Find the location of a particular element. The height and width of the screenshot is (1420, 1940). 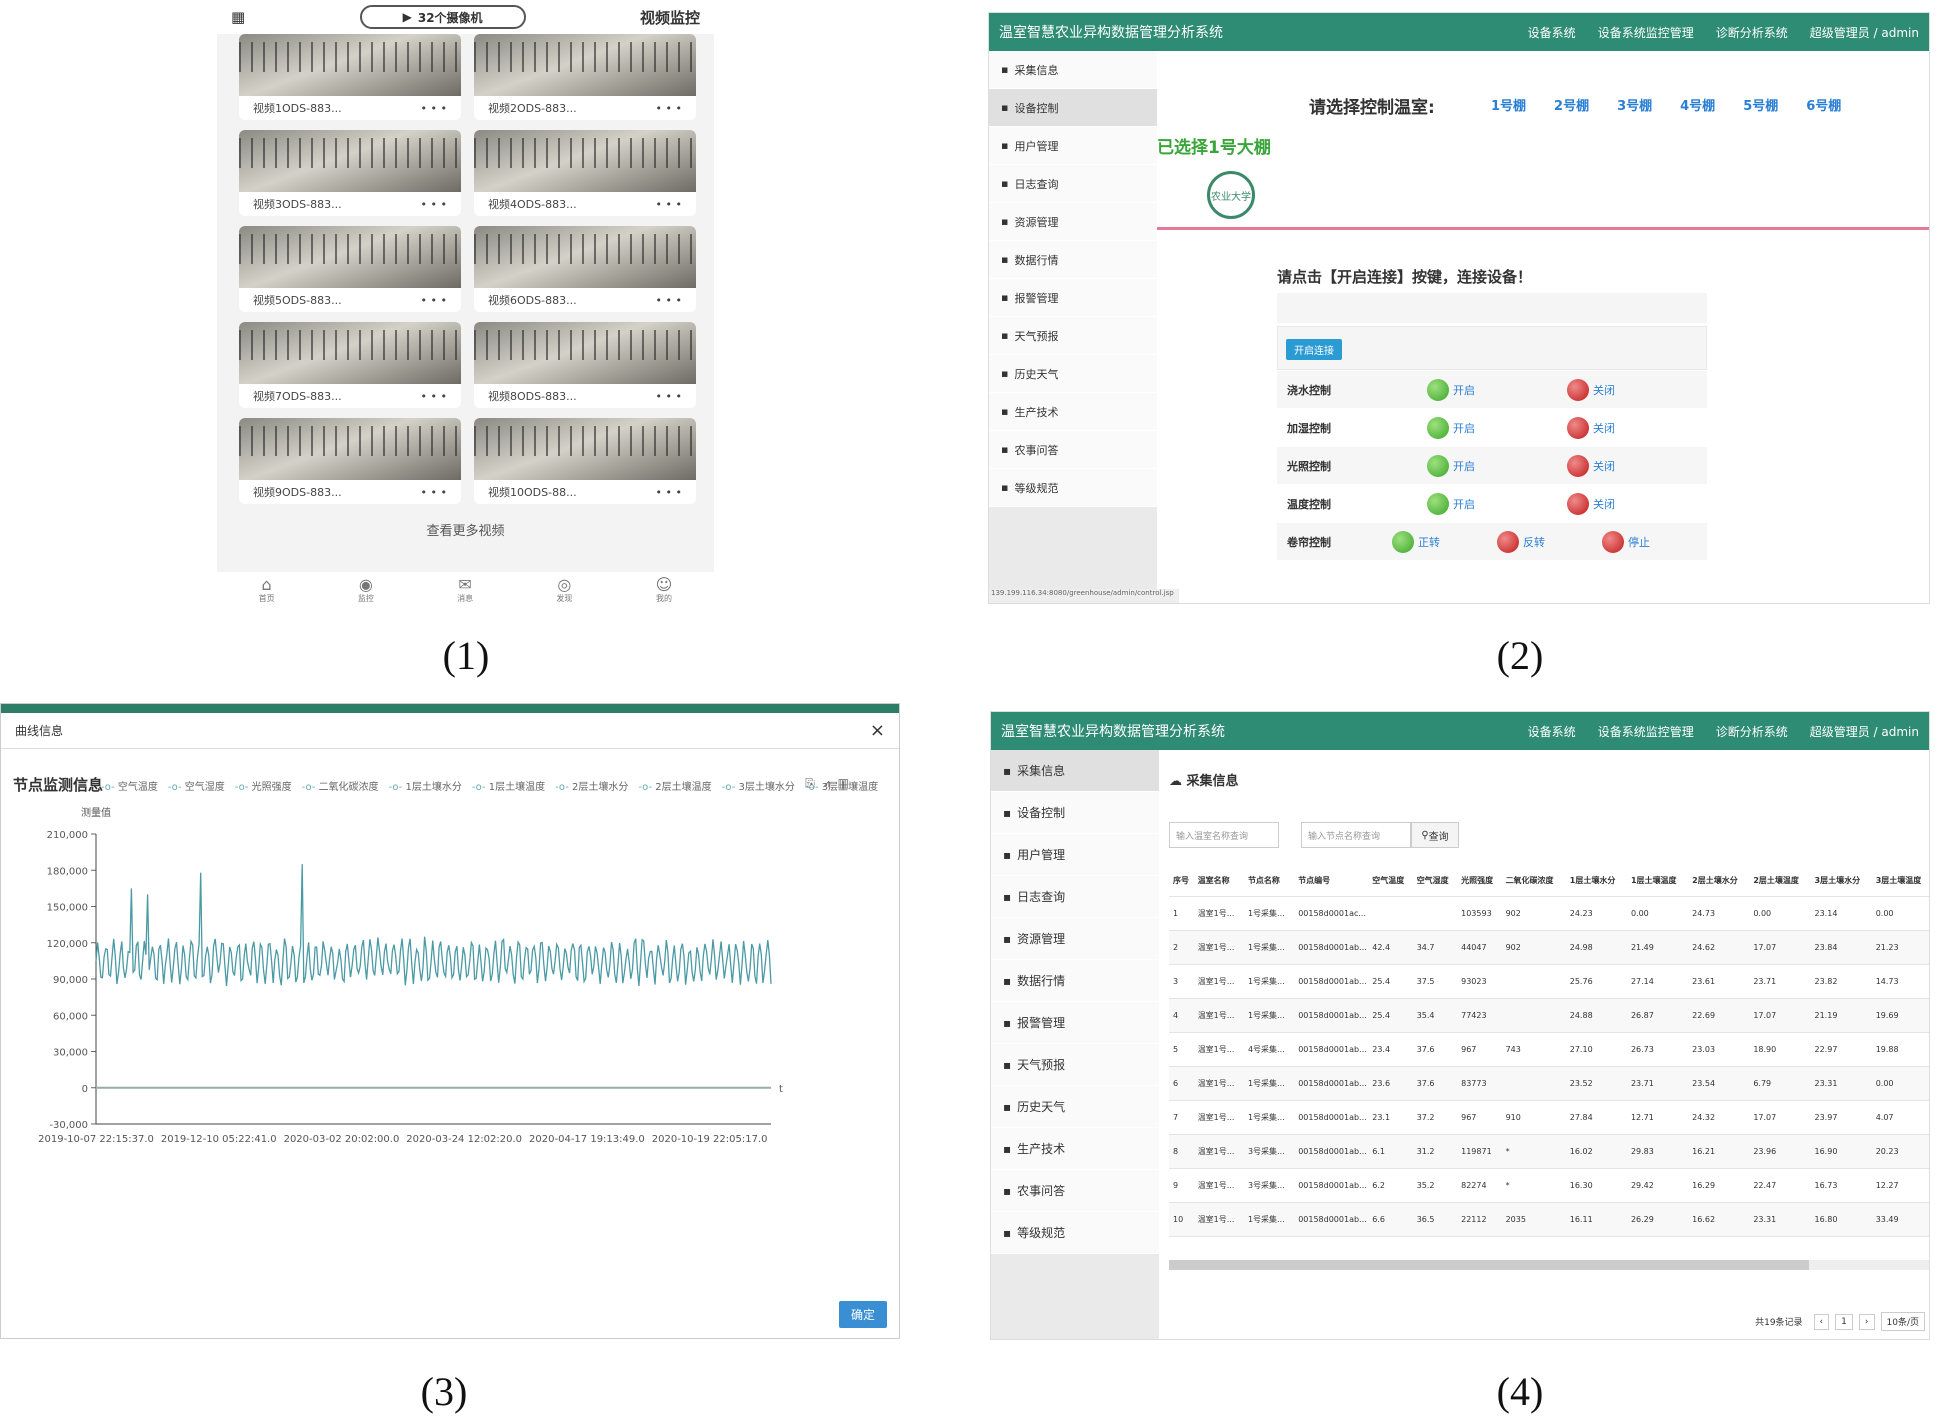

camera-card: 视频8ODS-883... • • • is located at coordinates (585, 365).